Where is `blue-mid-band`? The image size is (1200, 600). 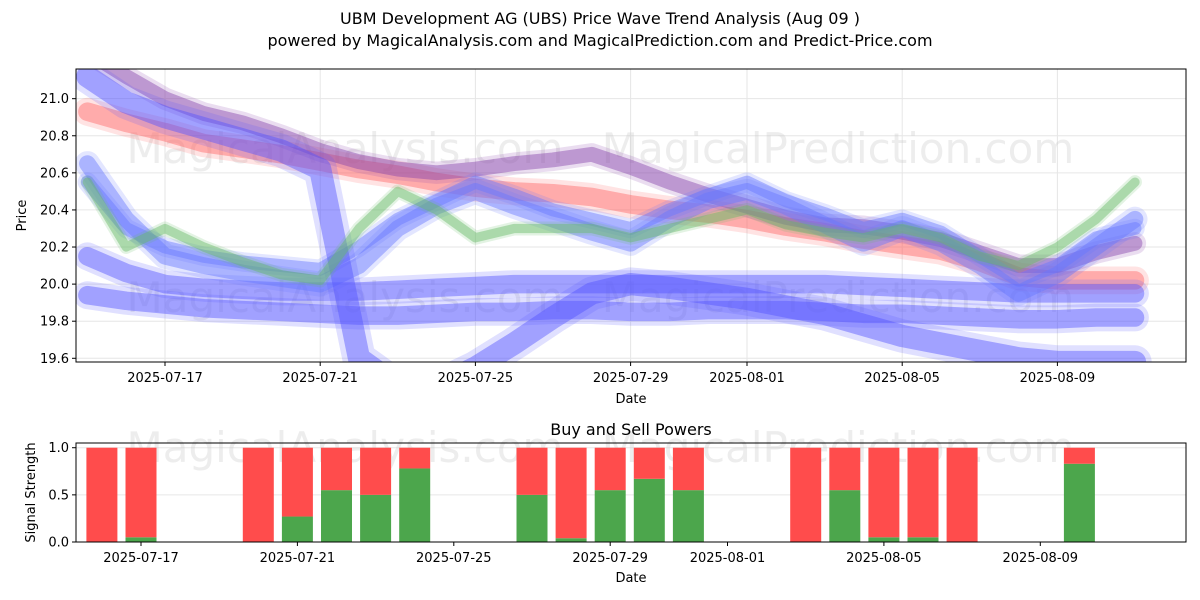 blue-mid-band is located at coordinates (611, 275).